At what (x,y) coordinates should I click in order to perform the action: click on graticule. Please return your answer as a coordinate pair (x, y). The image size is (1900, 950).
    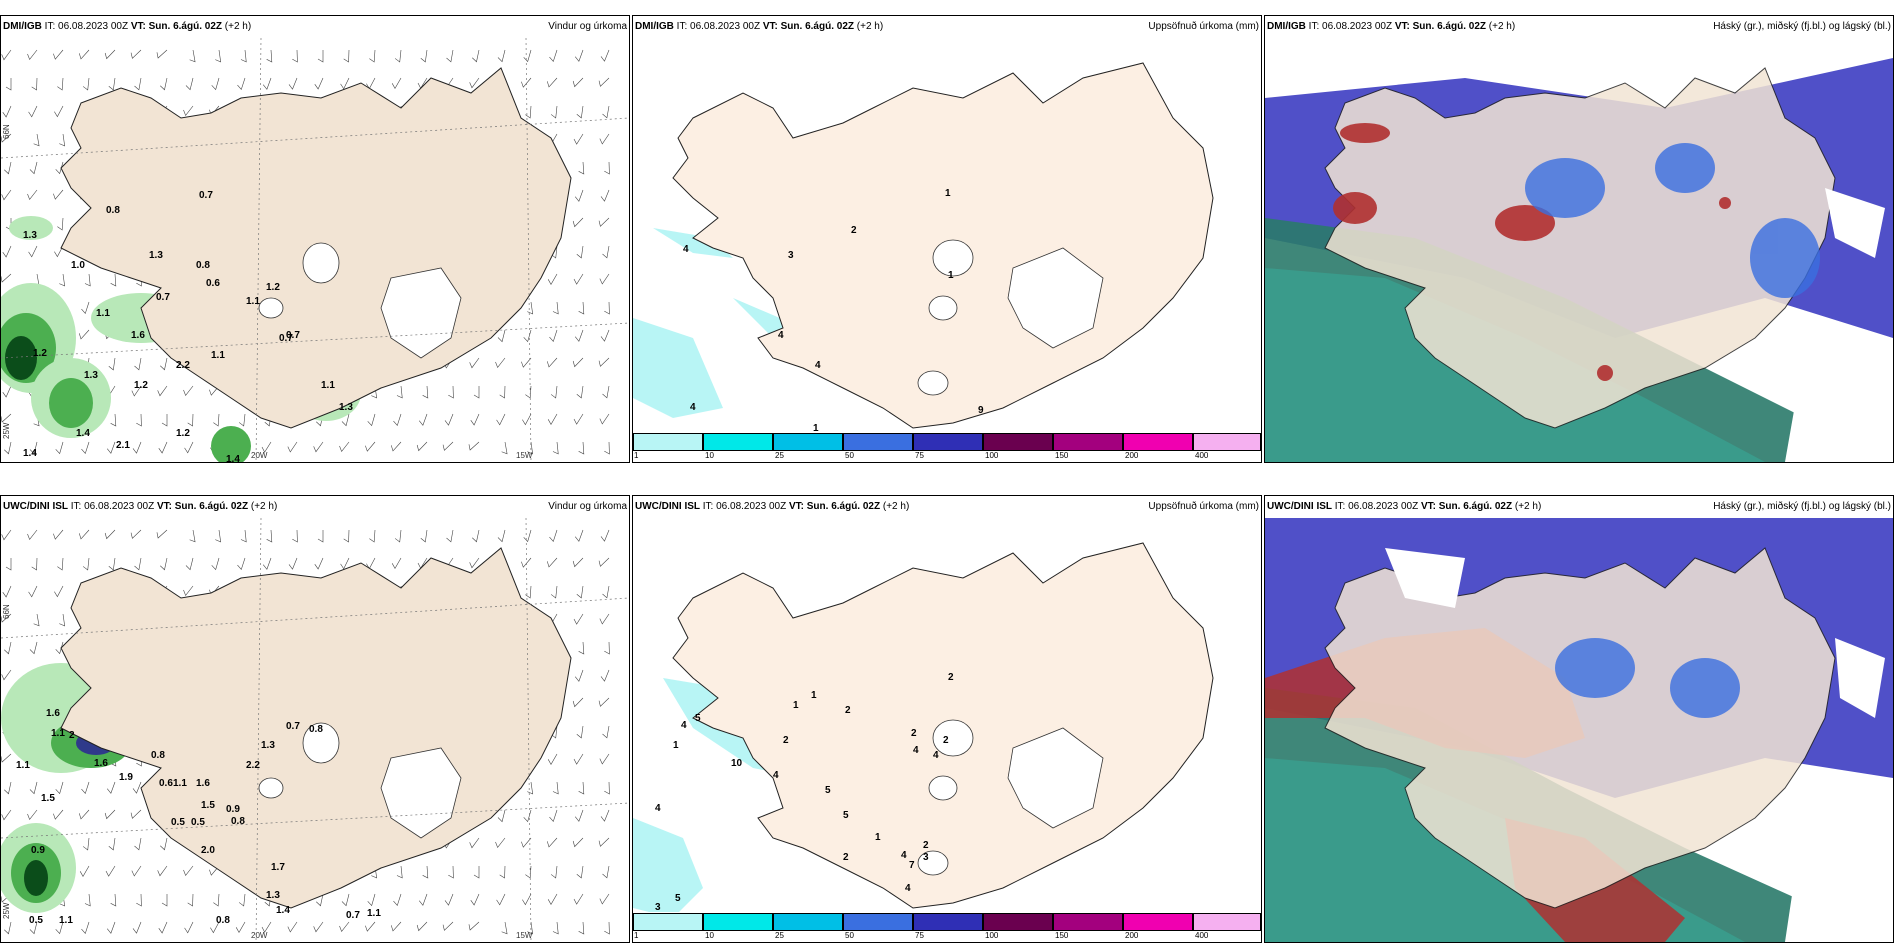
    Looking at the image, I should click on (315, 730).